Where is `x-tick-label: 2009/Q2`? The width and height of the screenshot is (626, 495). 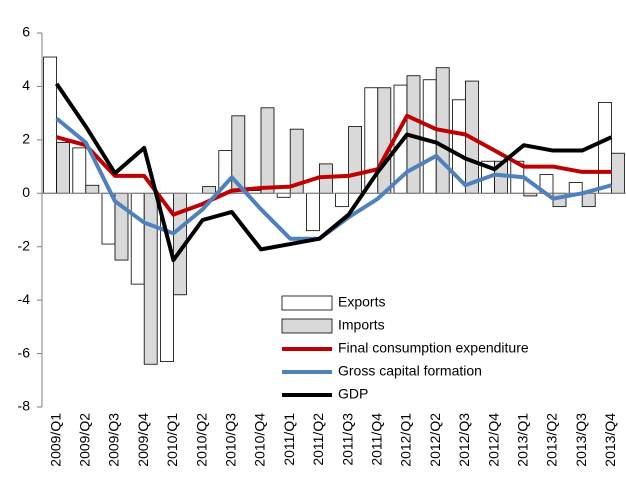
x-tick-label: 2009/Q2 is located at coordinates (85, 440).